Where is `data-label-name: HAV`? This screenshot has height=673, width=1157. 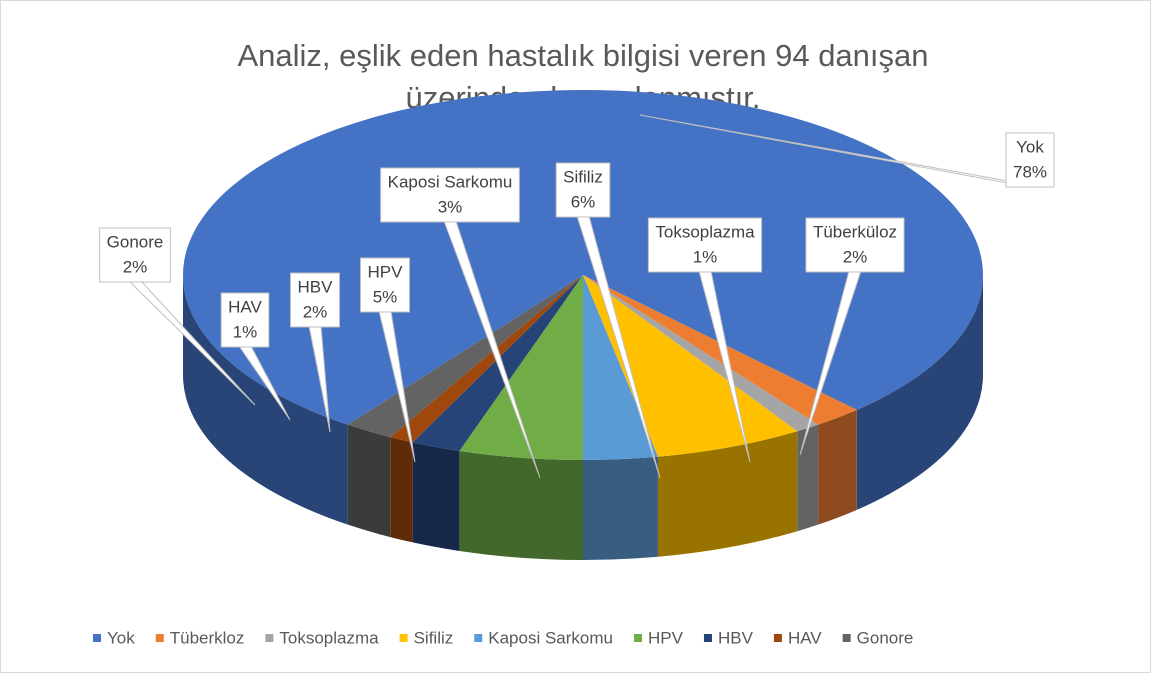 data-label-name: HAV is located at coordinates (245, 306).